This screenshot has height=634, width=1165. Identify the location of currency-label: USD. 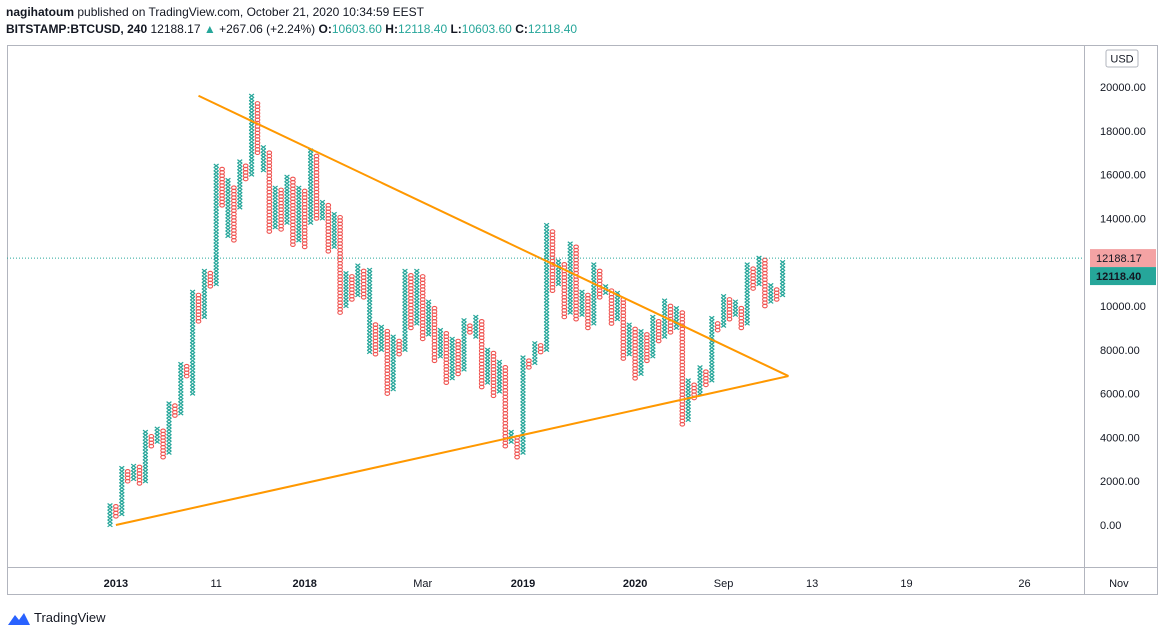
(1121, 60).